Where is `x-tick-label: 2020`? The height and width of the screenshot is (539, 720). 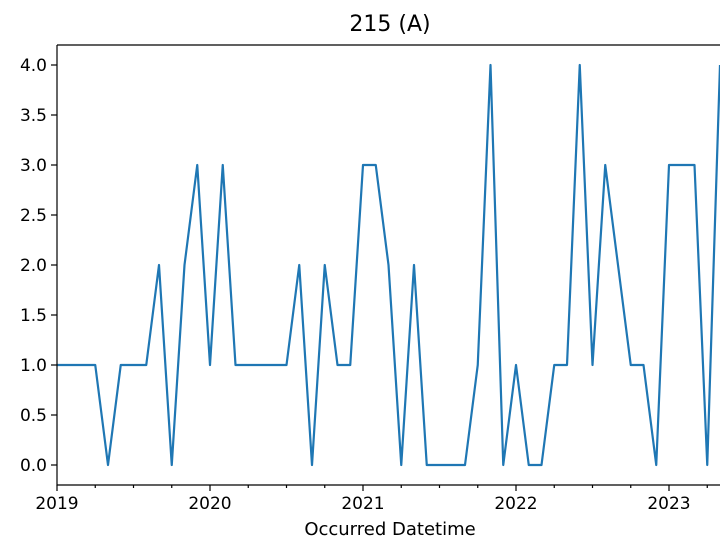
x-tick-label: 2020 is located at coordinates (209, 504).